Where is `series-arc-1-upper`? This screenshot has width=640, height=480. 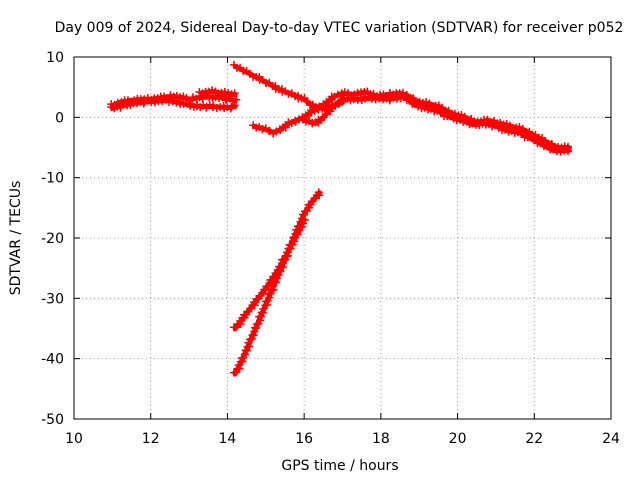
series-arc-1-upper is located at coordinates (217, 93).